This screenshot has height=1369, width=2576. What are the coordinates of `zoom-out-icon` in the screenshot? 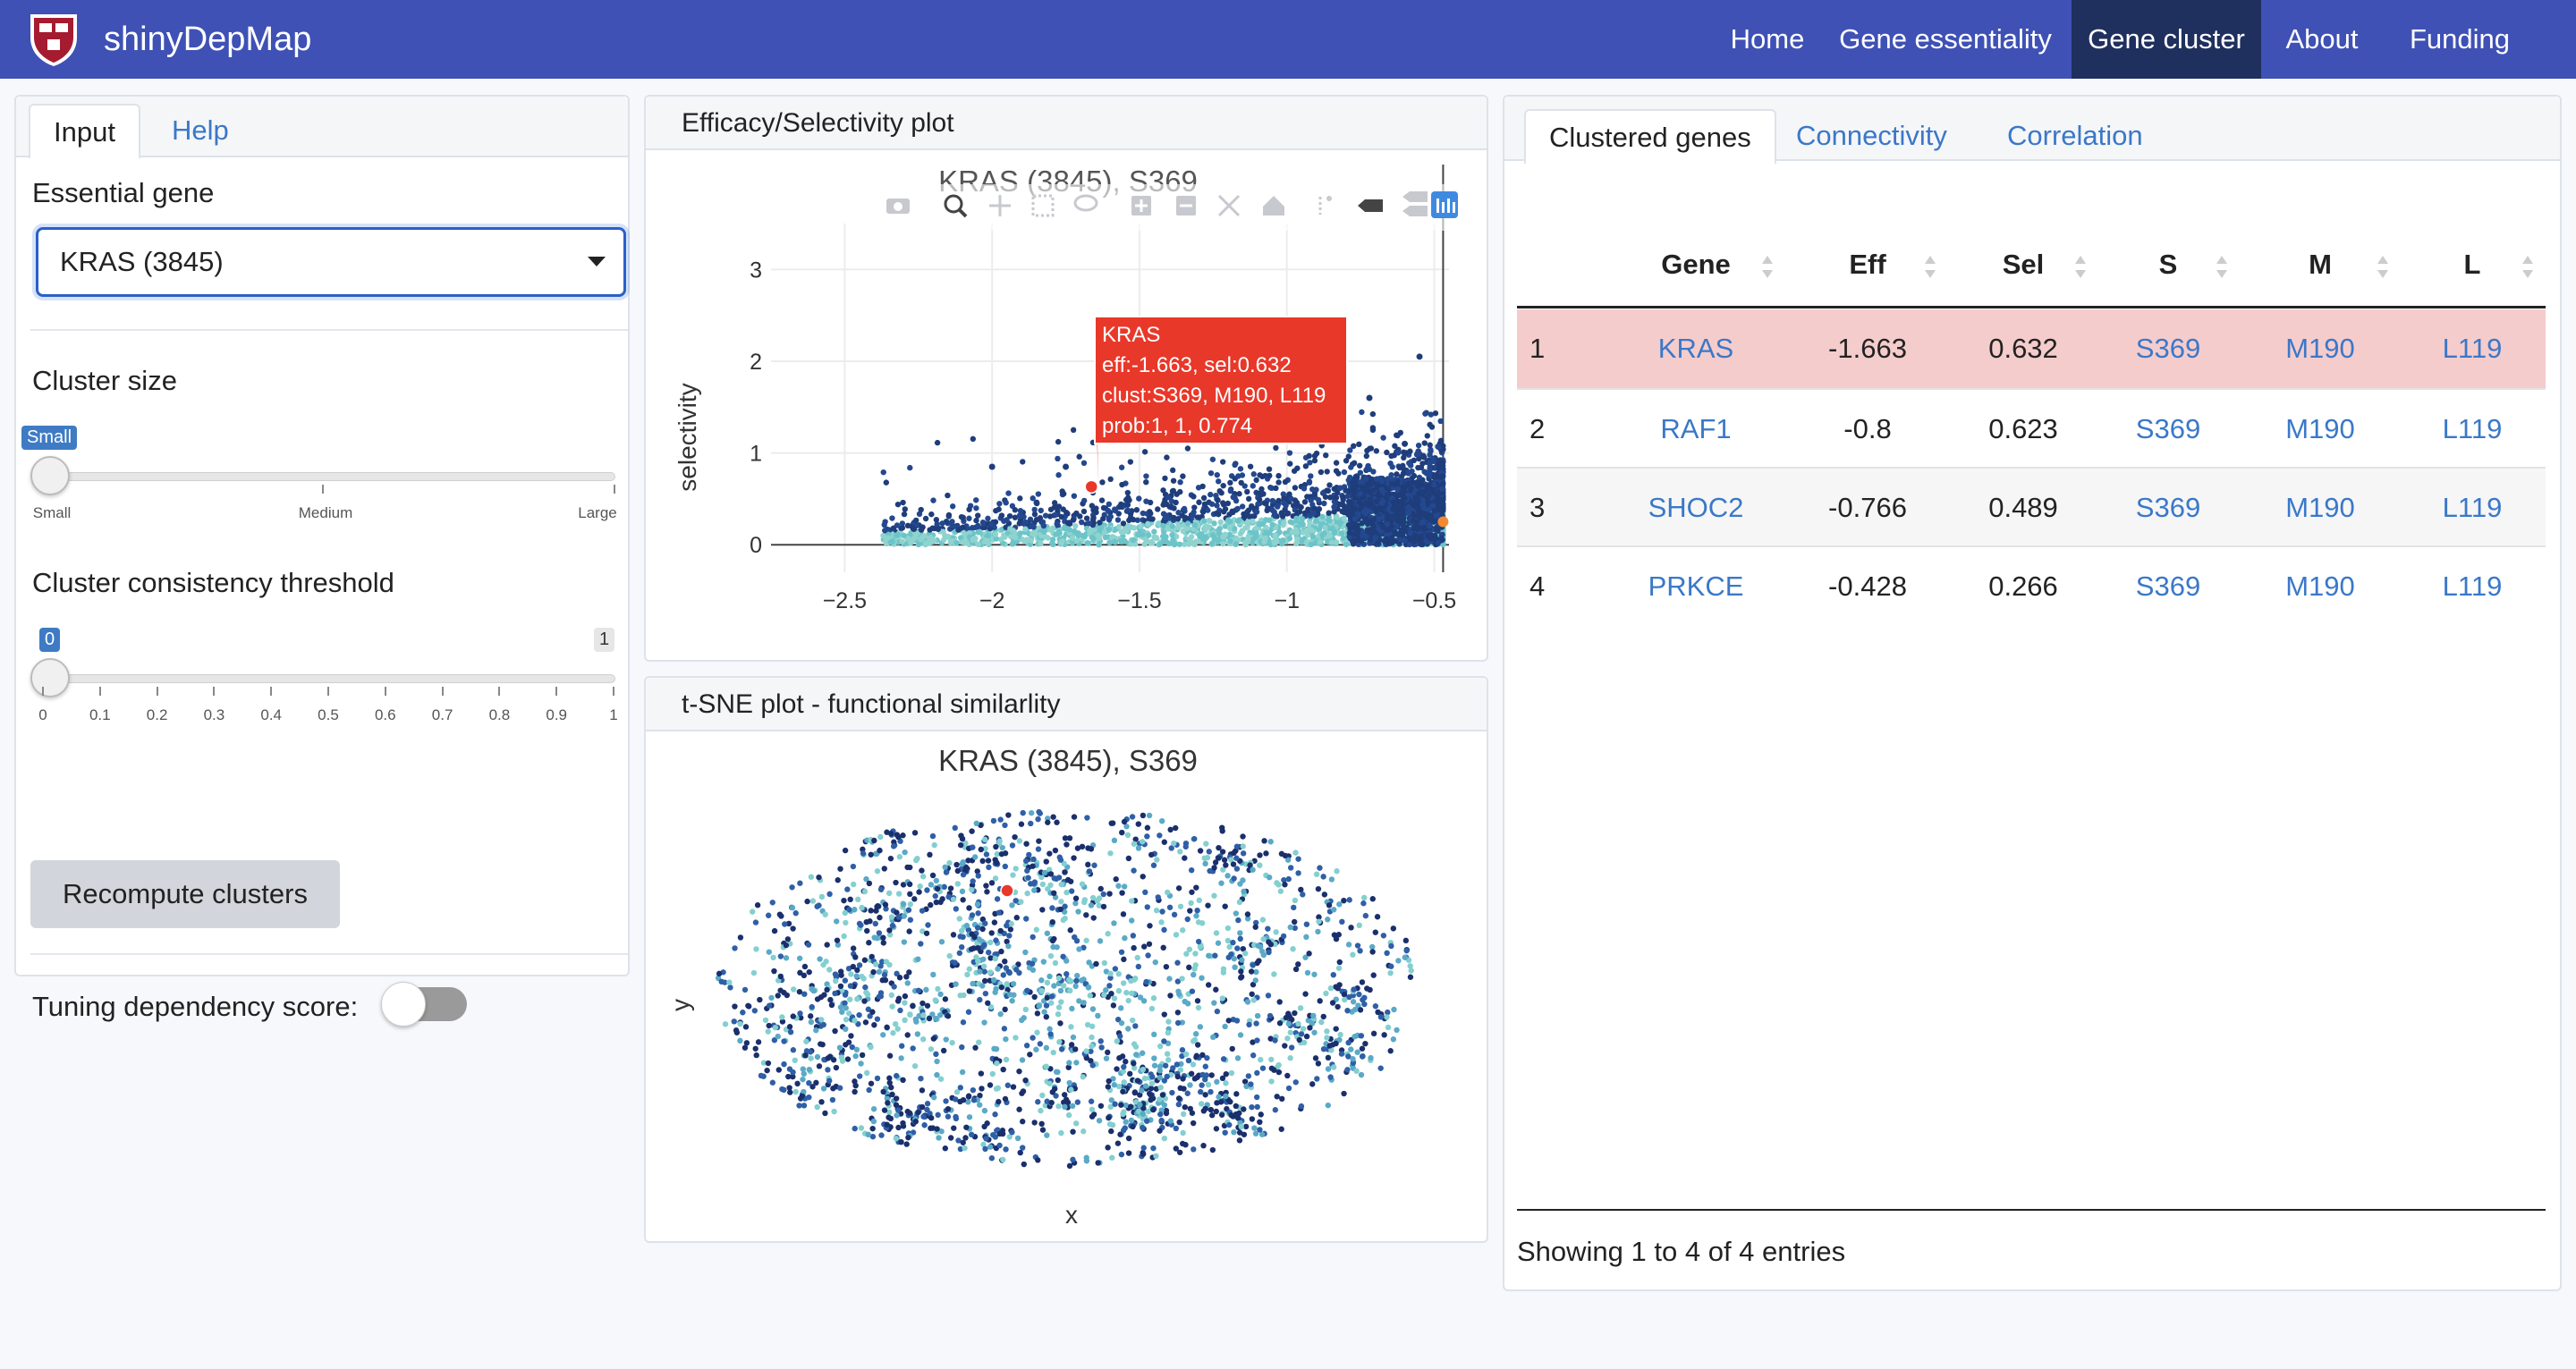 It's located at (1186, 206).